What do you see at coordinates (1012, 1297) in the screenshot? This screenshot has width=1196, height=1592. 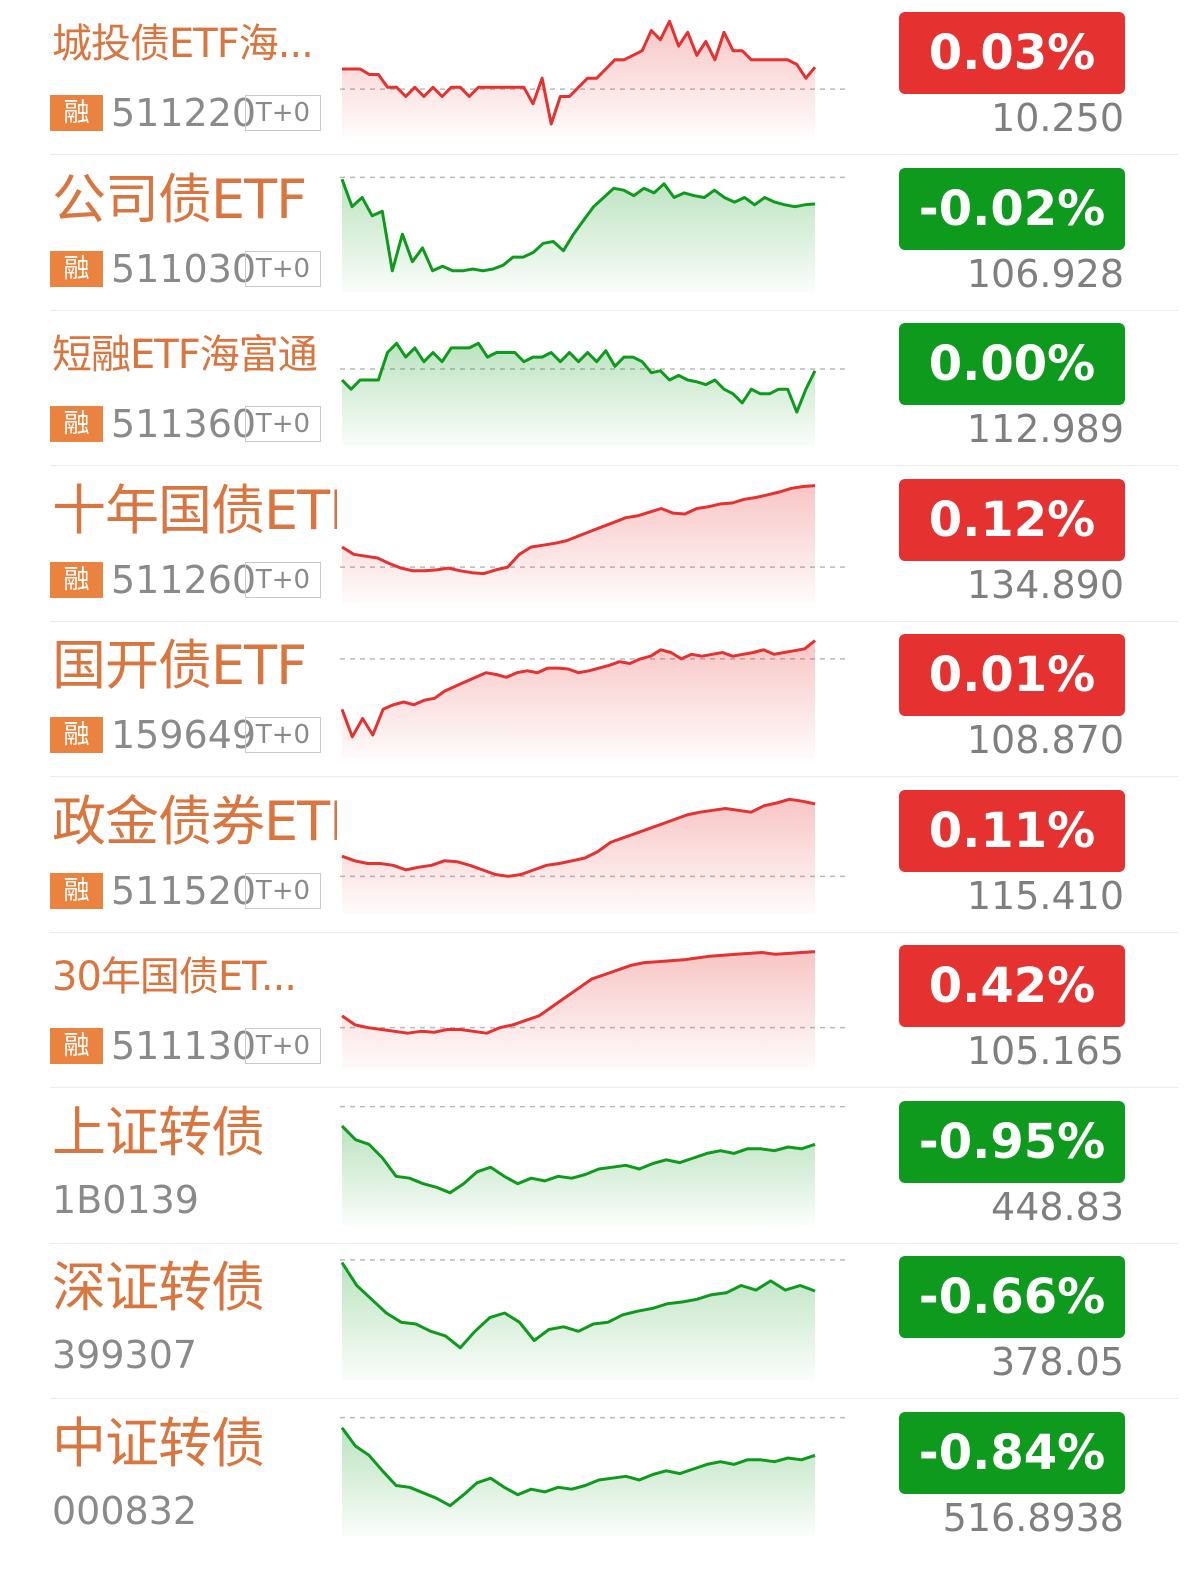 I see `change-percent-badge: -0.66%` at bounding box center [1012, 1297].